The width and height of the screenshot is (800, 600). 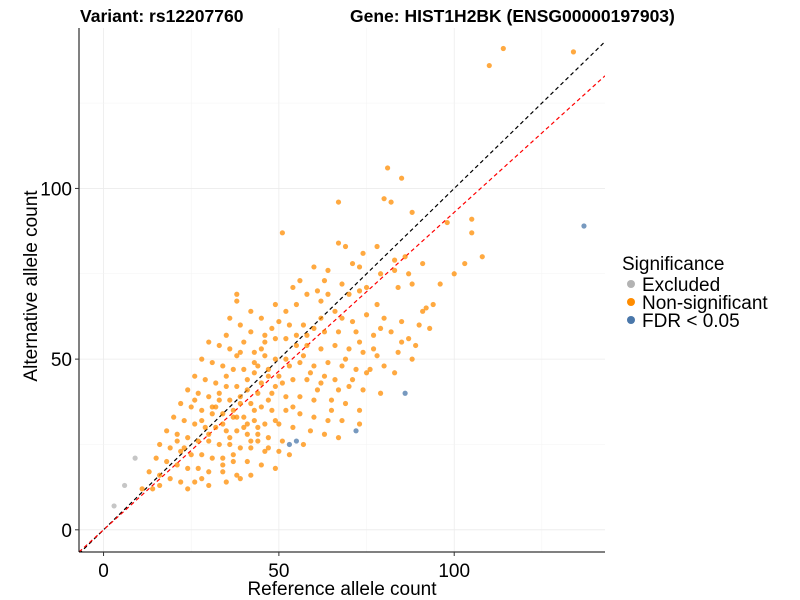 What do you see at coordinates (162, 16) in the screenshot?
I see `chart-title-variant: Variant: rs12207760` at bounding box center [162, 16].